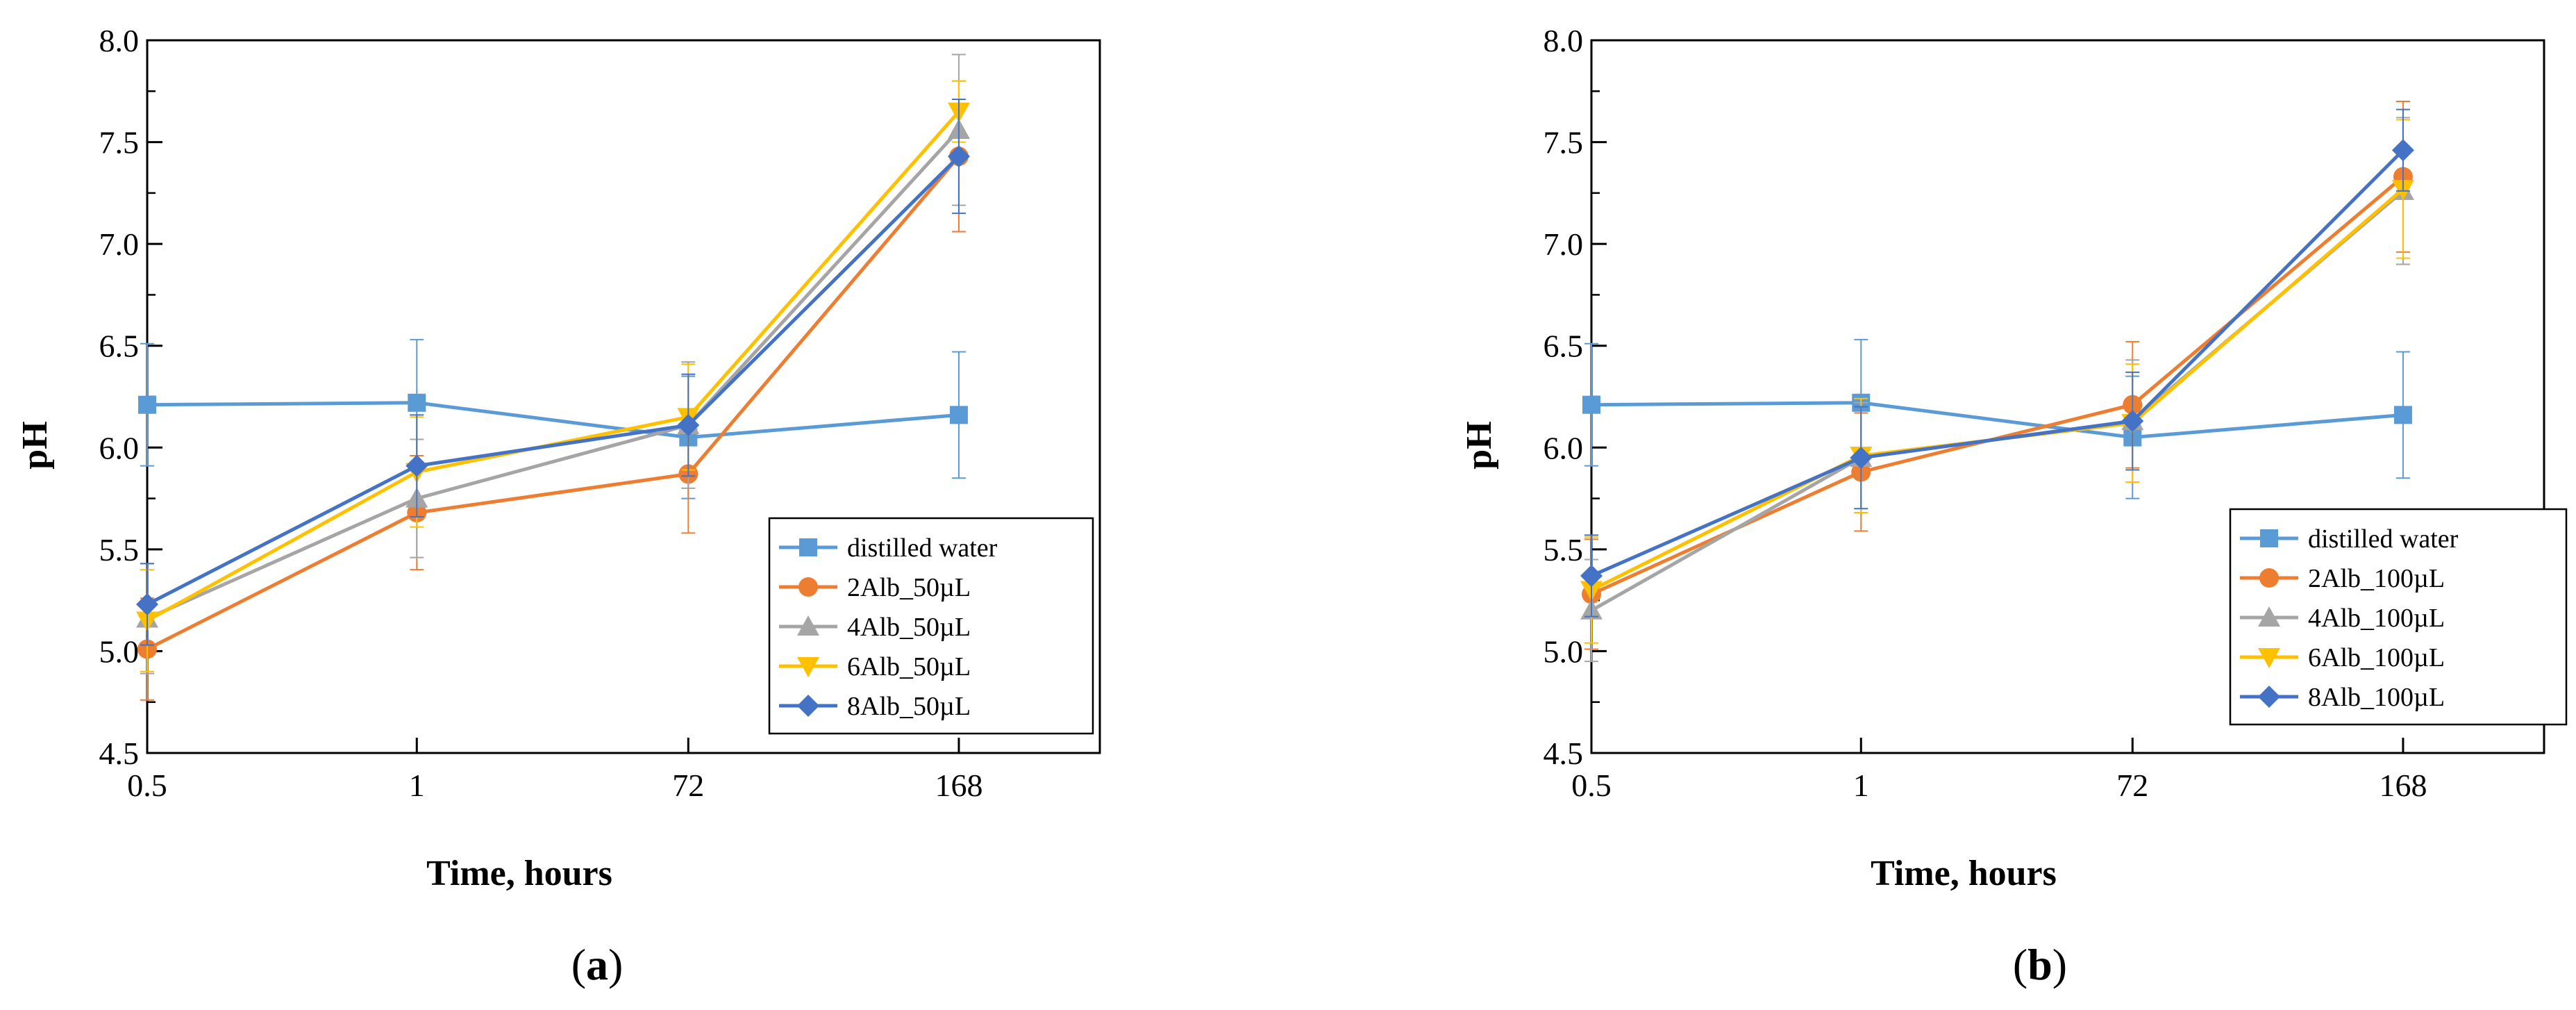  I want to click on legend-item: 2Alb_50µL, so click(875, 587).